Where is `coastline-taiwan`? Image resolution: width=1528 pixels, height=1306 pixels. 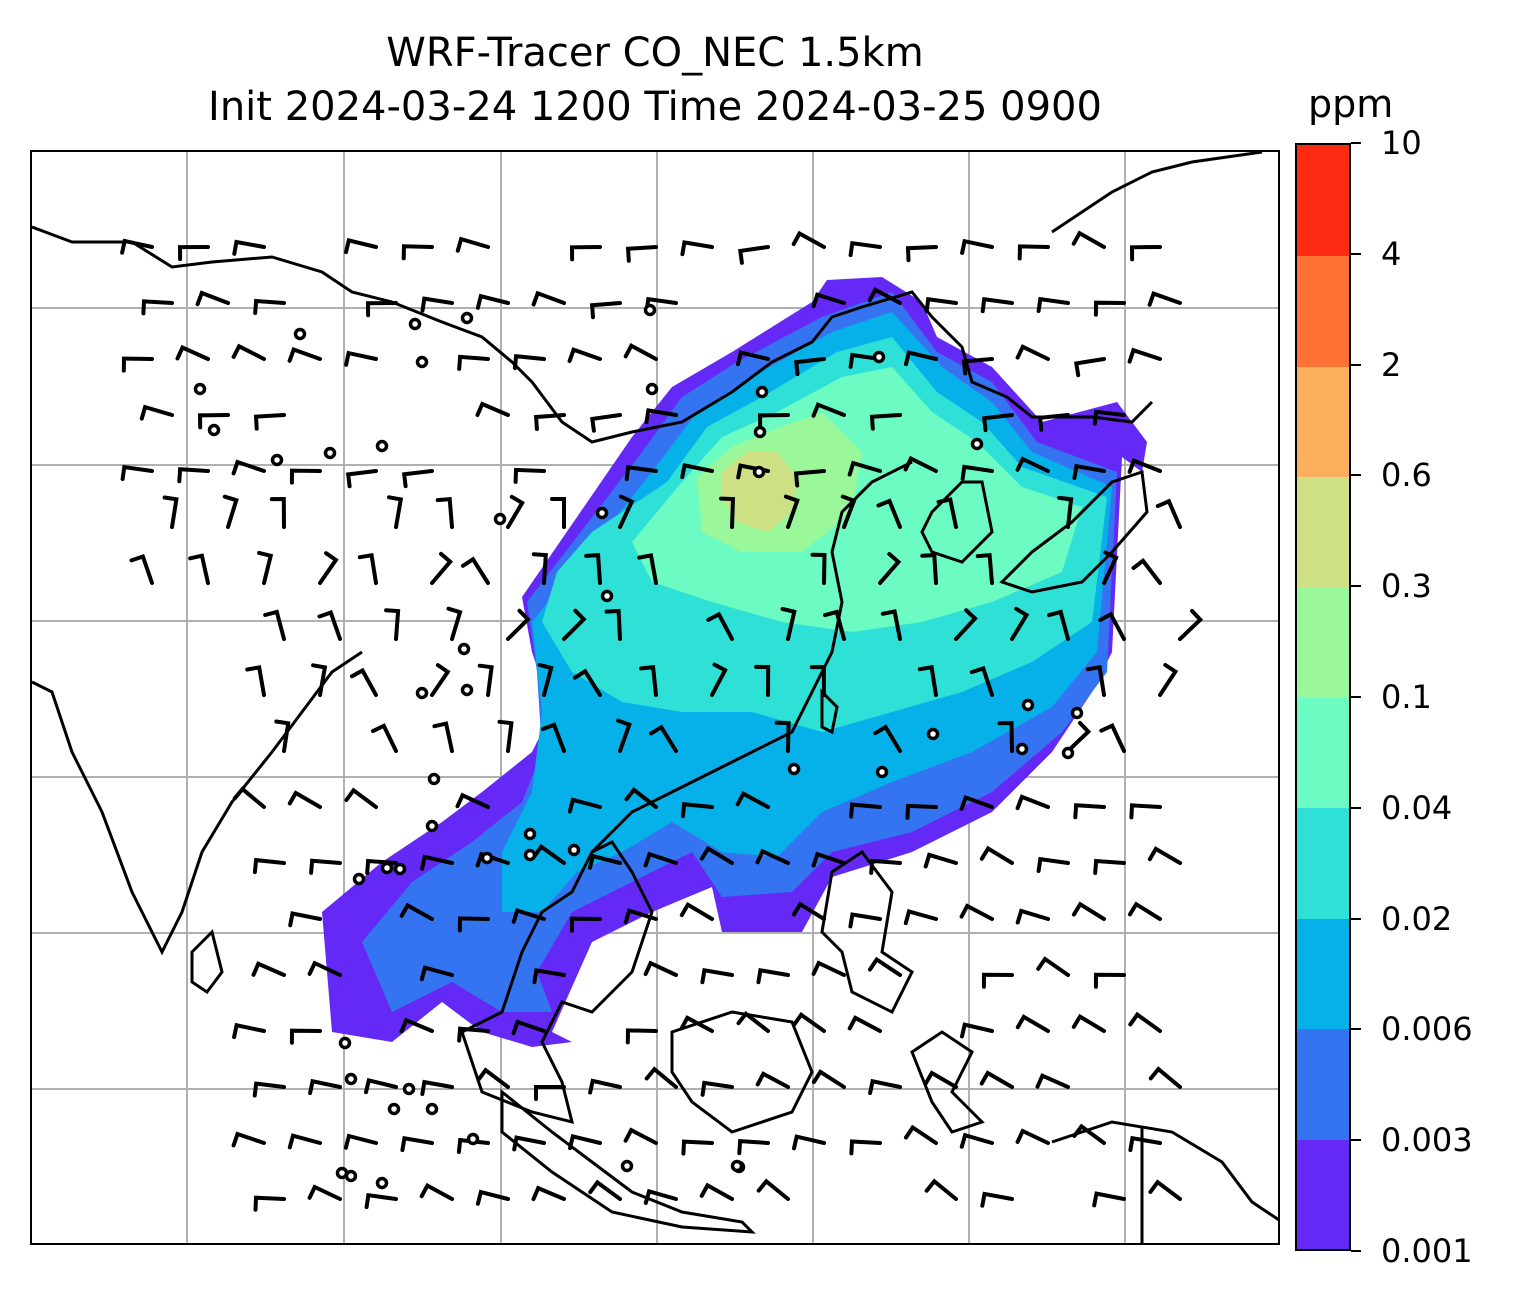 coastline-taiwan is located at coordinates (829, 711).